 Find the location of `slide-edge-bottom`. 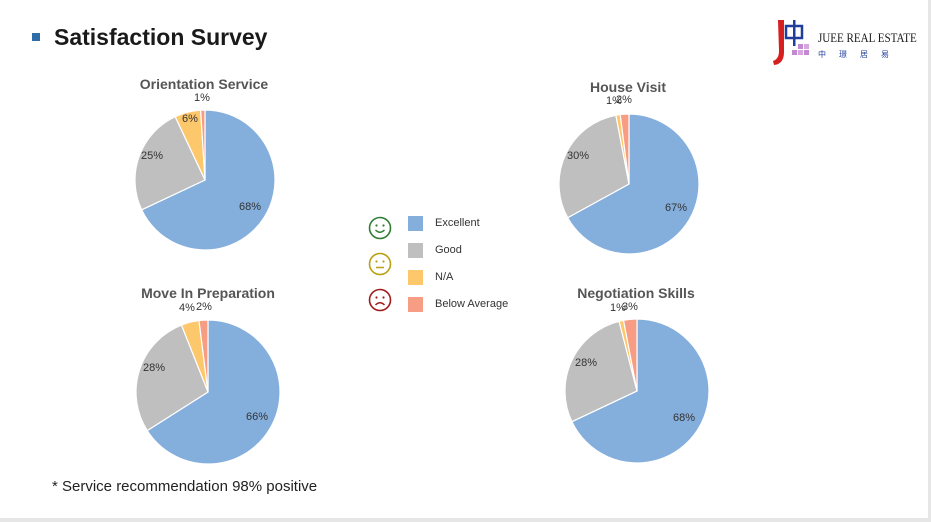

slide-edge-bottom is located at coordinates (465, 520).